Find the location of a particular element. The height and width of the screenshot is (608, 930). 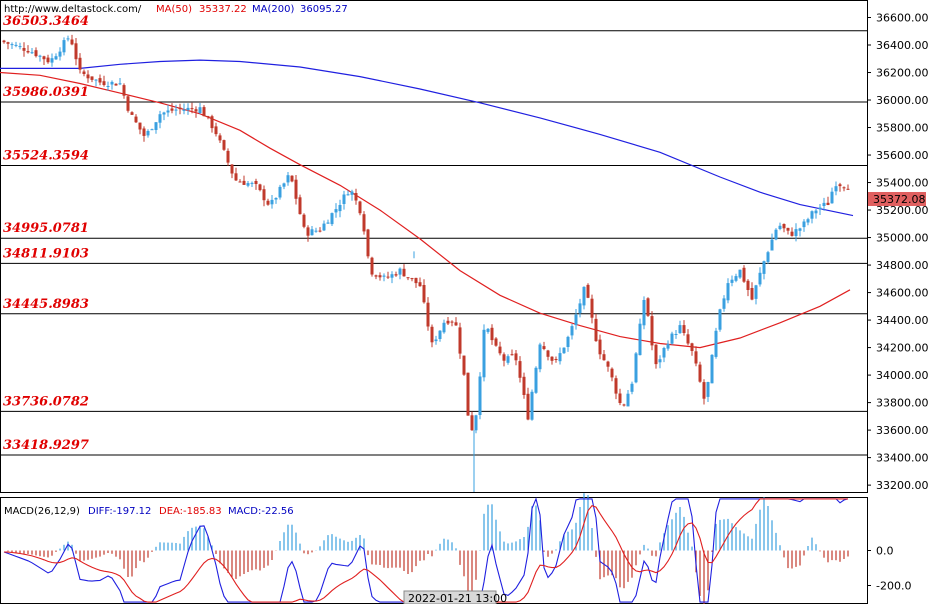

ma200-label: MA(200) is located at coordinates (273, 9).